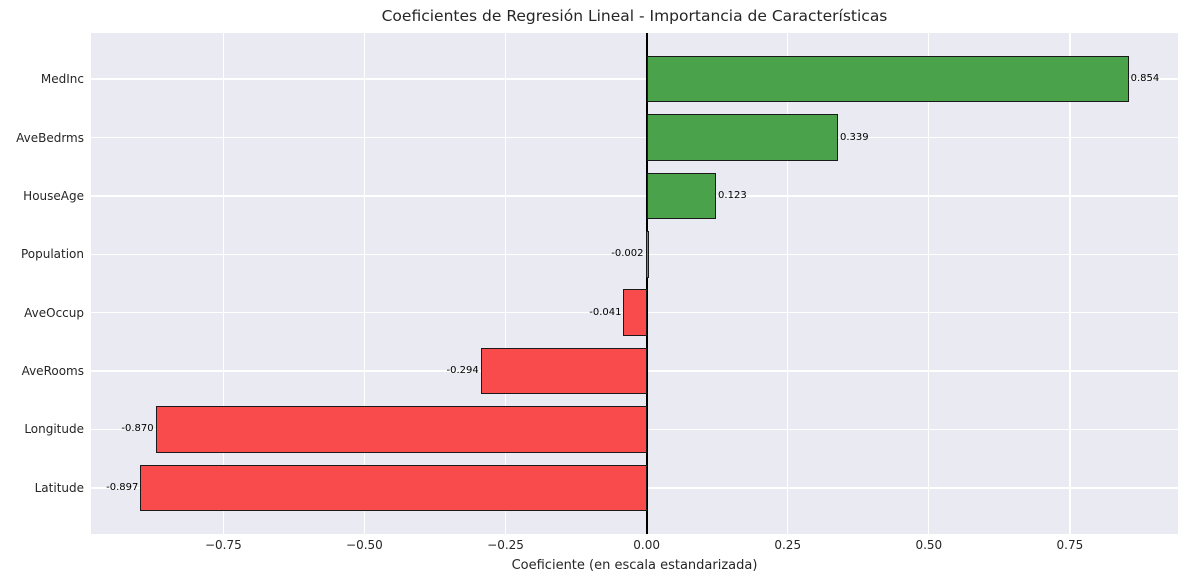 The width and height of the screenshot is (1187, 587). What do you see at coordinates (646, 545) in the screenshot?
I see `x-tick-label-3: 0.00` at bounding box center [646, 545].